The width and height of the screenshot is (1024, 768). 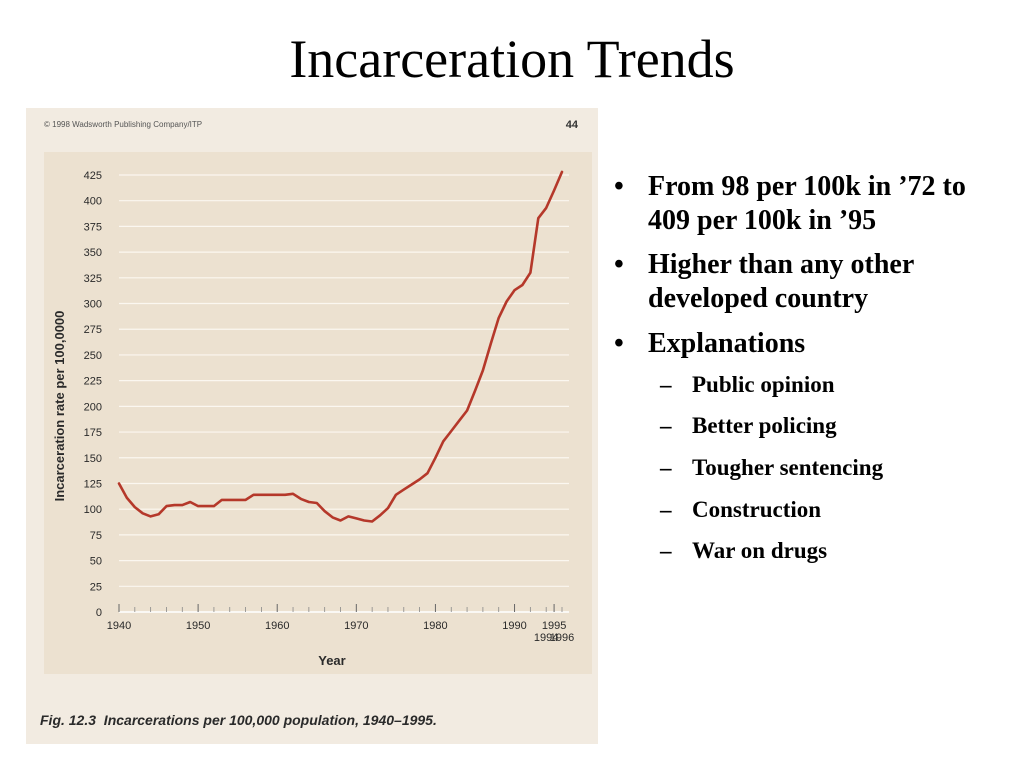 What do you see at coordinates (119, 626) in the screenshot?
I see `x-tick-label: 1940` at bounding box center [119, 626].